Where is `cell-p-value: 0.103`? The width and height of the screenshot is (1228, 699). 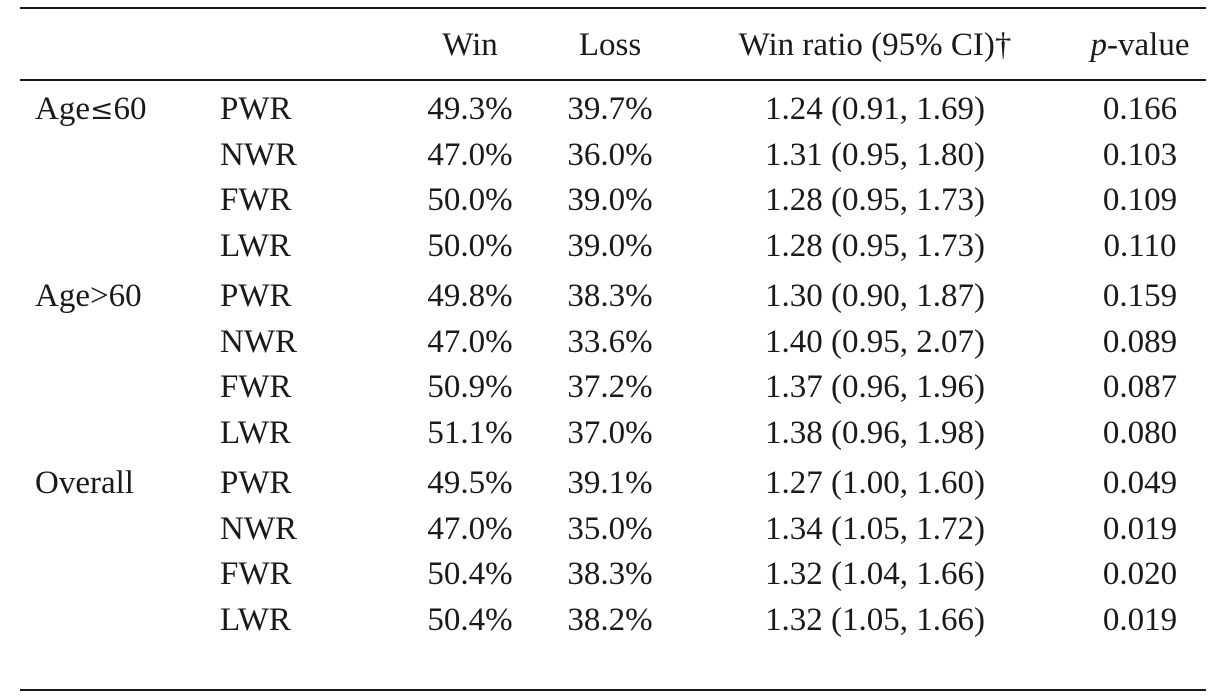 cell-p-value: 0.103 is located at coordinates (1140, 154).